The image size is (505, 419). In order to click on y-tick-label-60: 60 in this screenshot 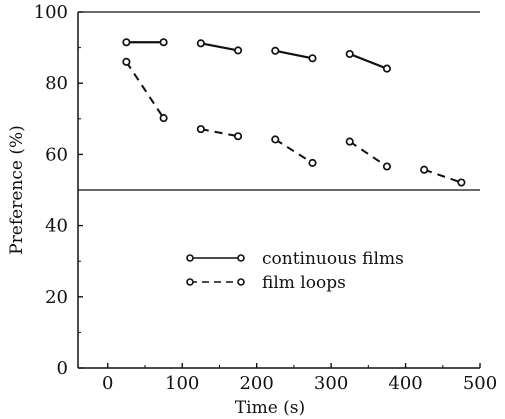, I will do `click(56, 154)`.